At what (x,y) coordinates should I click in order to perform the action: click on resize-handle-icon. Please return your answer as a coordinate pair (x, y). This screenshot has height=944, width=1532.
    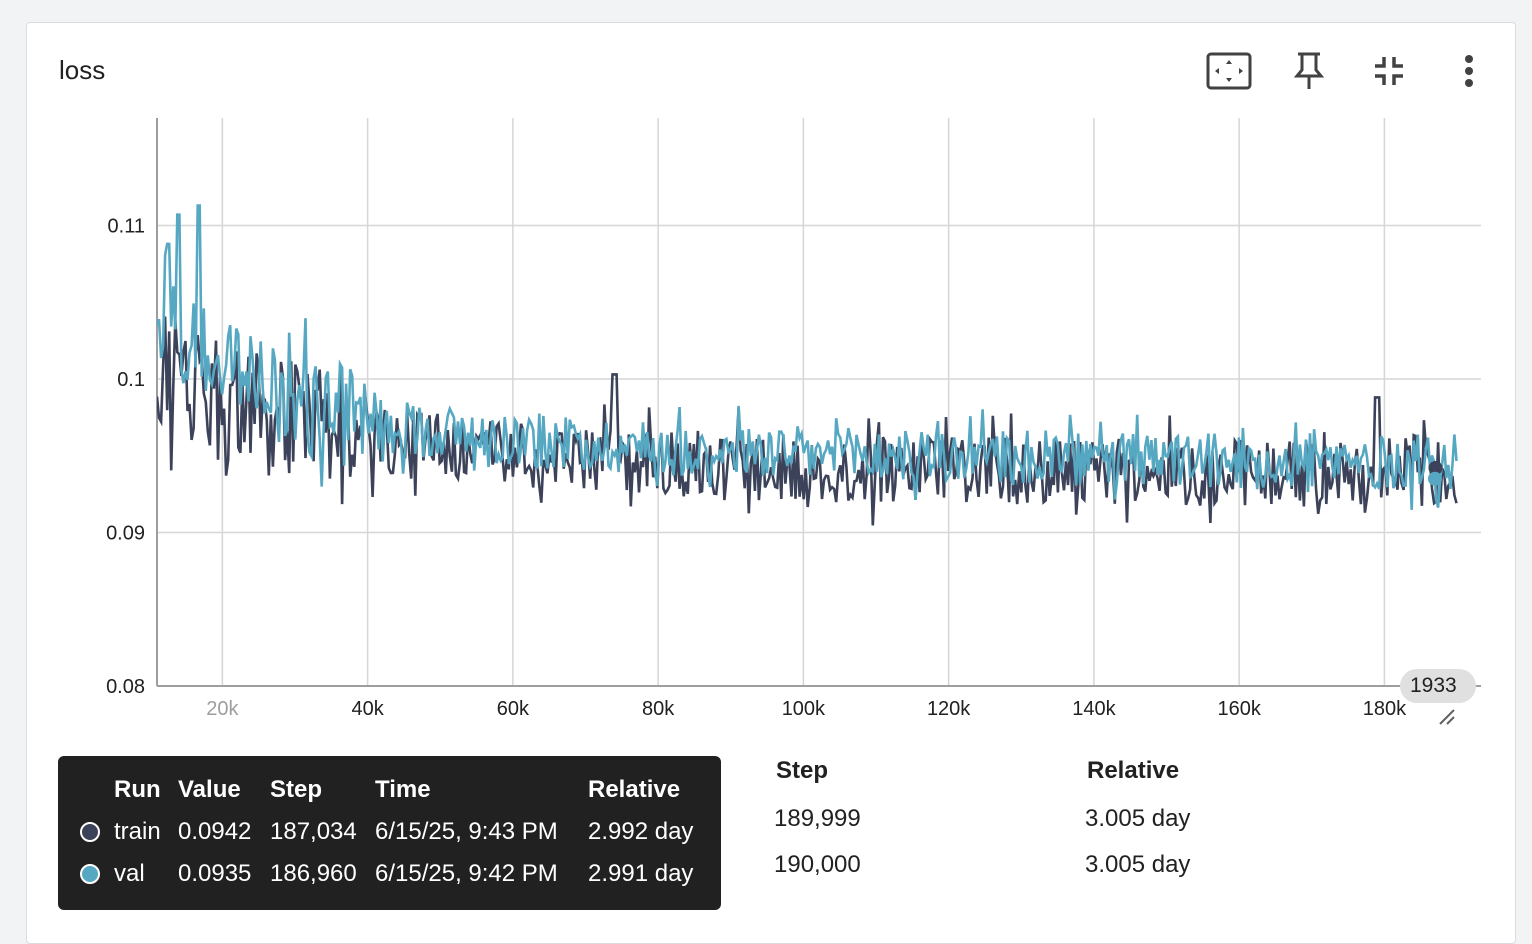
    Looking at the image, I should click on (1446, 716).